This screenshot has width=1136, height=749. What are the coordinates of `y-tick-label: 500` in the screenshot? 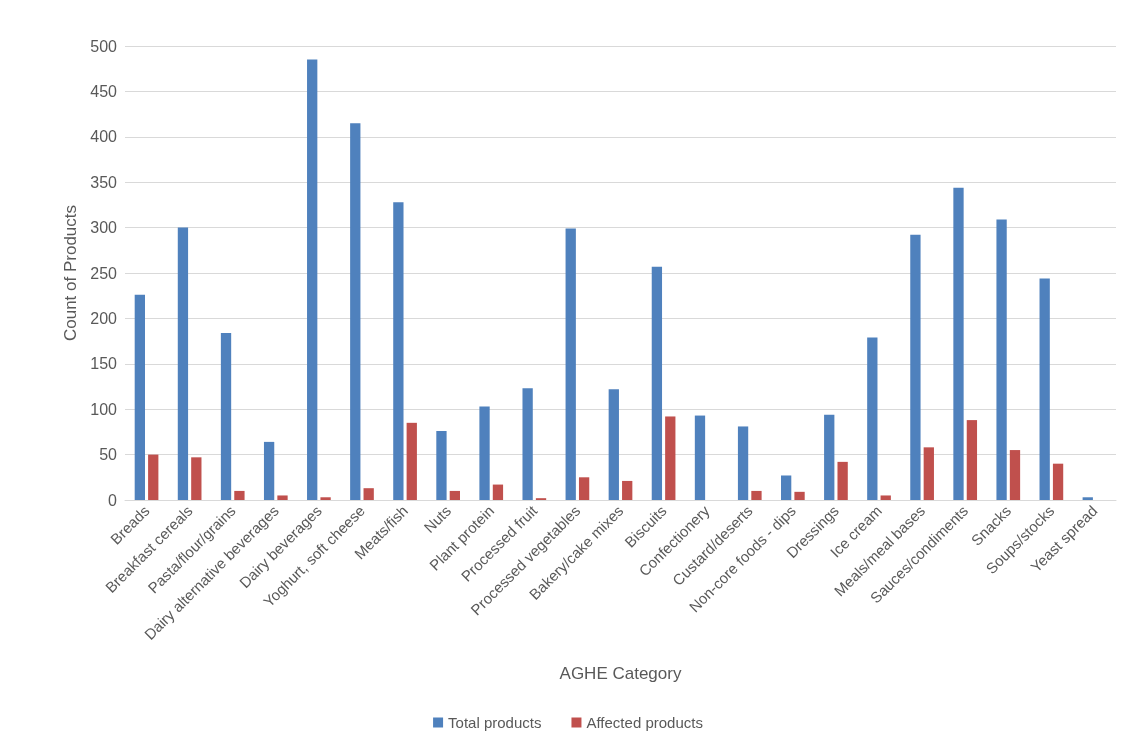 It's located at (104, 46).